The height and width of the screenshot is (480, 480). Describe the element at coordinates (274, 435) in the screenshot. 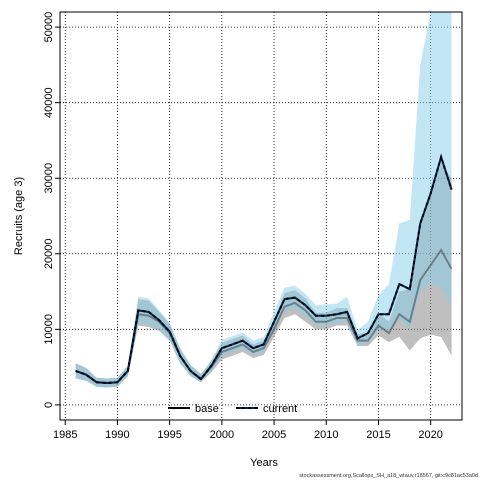

I see `x-tick-label-4: 2005` at that location.